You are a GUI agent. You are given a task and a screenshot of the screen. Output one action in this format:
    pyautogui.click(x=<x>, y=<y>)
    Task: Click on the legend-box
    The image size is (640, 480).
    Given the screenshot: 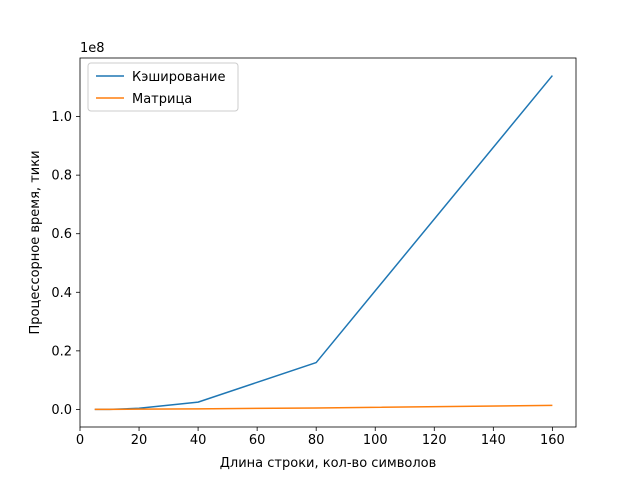 What is the action you would take?
    pyautogui.click(x=163, y=87)
    